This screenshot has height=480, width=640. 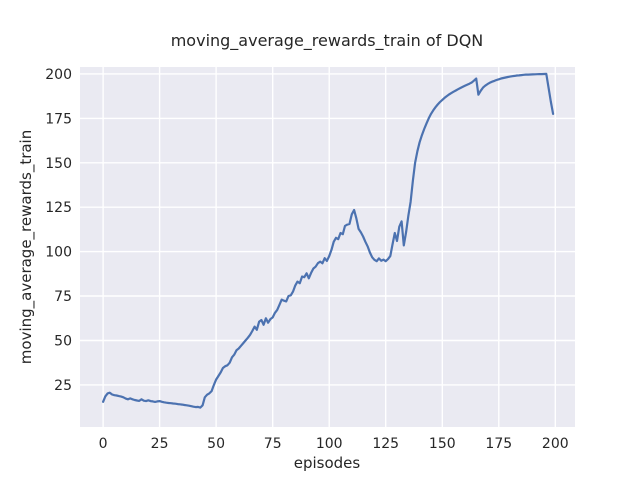 I want to click on y-axis-label: moving_average_rewards_train, so click(x=26, y=247).